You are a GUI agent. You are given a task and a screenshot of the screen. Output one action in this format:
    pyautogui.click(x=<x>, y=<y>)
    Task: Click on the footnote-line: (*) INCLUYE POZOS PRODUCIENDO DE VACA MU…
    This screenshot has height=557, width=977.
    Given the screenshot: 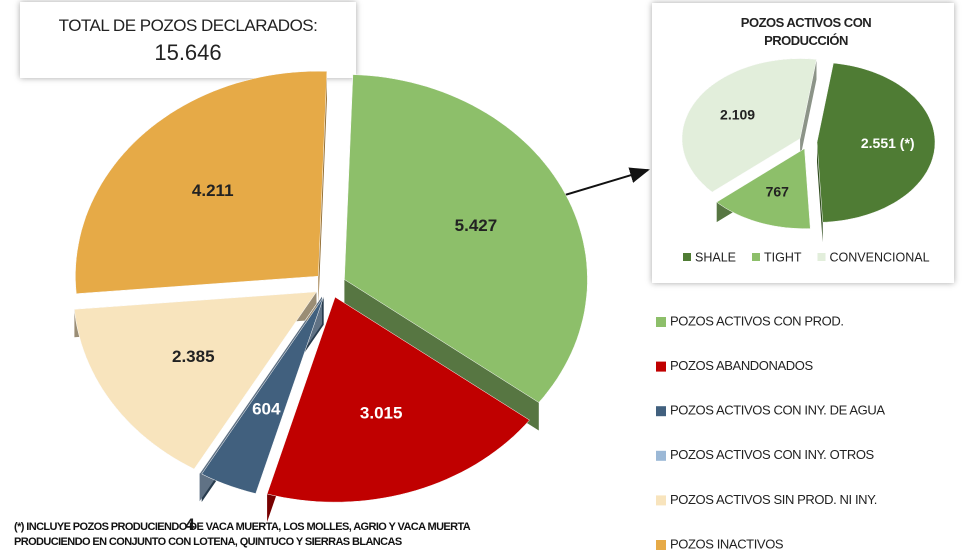 What is the action you would take?
    pyautogui.click(x=242, y=527)
    